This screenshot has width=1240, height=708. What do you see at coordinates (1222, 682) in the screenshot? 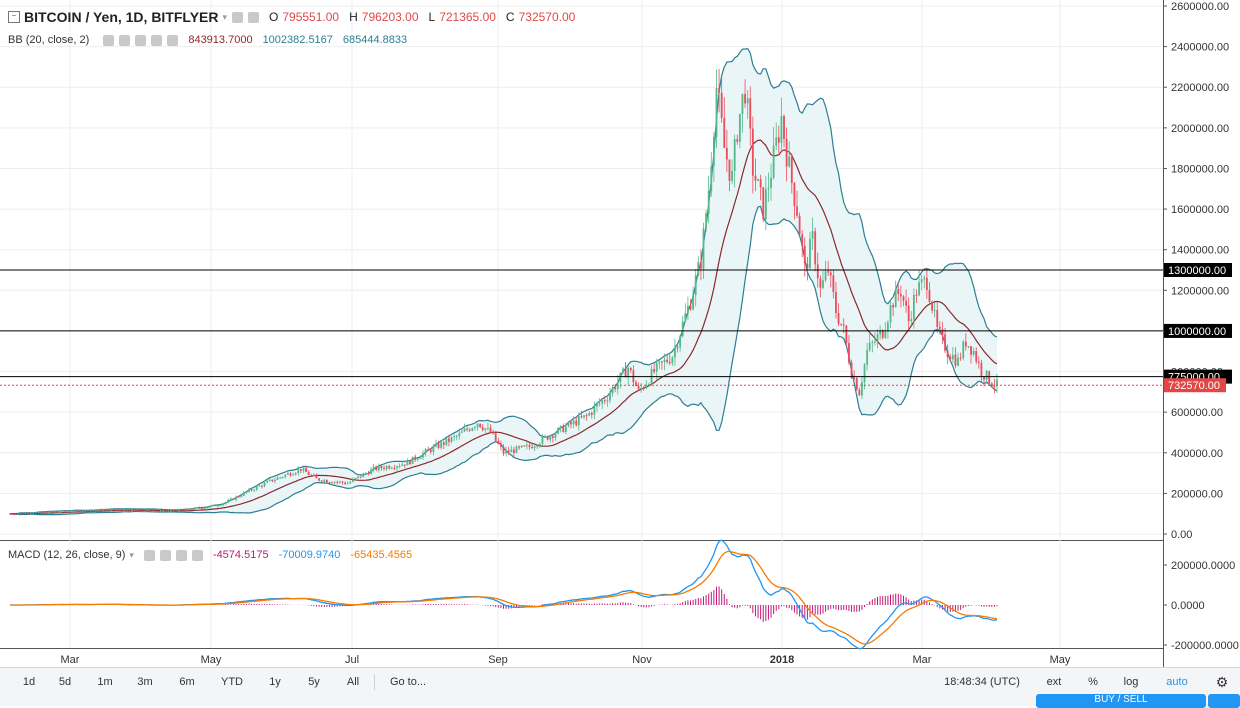
I see `gear-icon: ⚙` at bounding box center [1222, 682].